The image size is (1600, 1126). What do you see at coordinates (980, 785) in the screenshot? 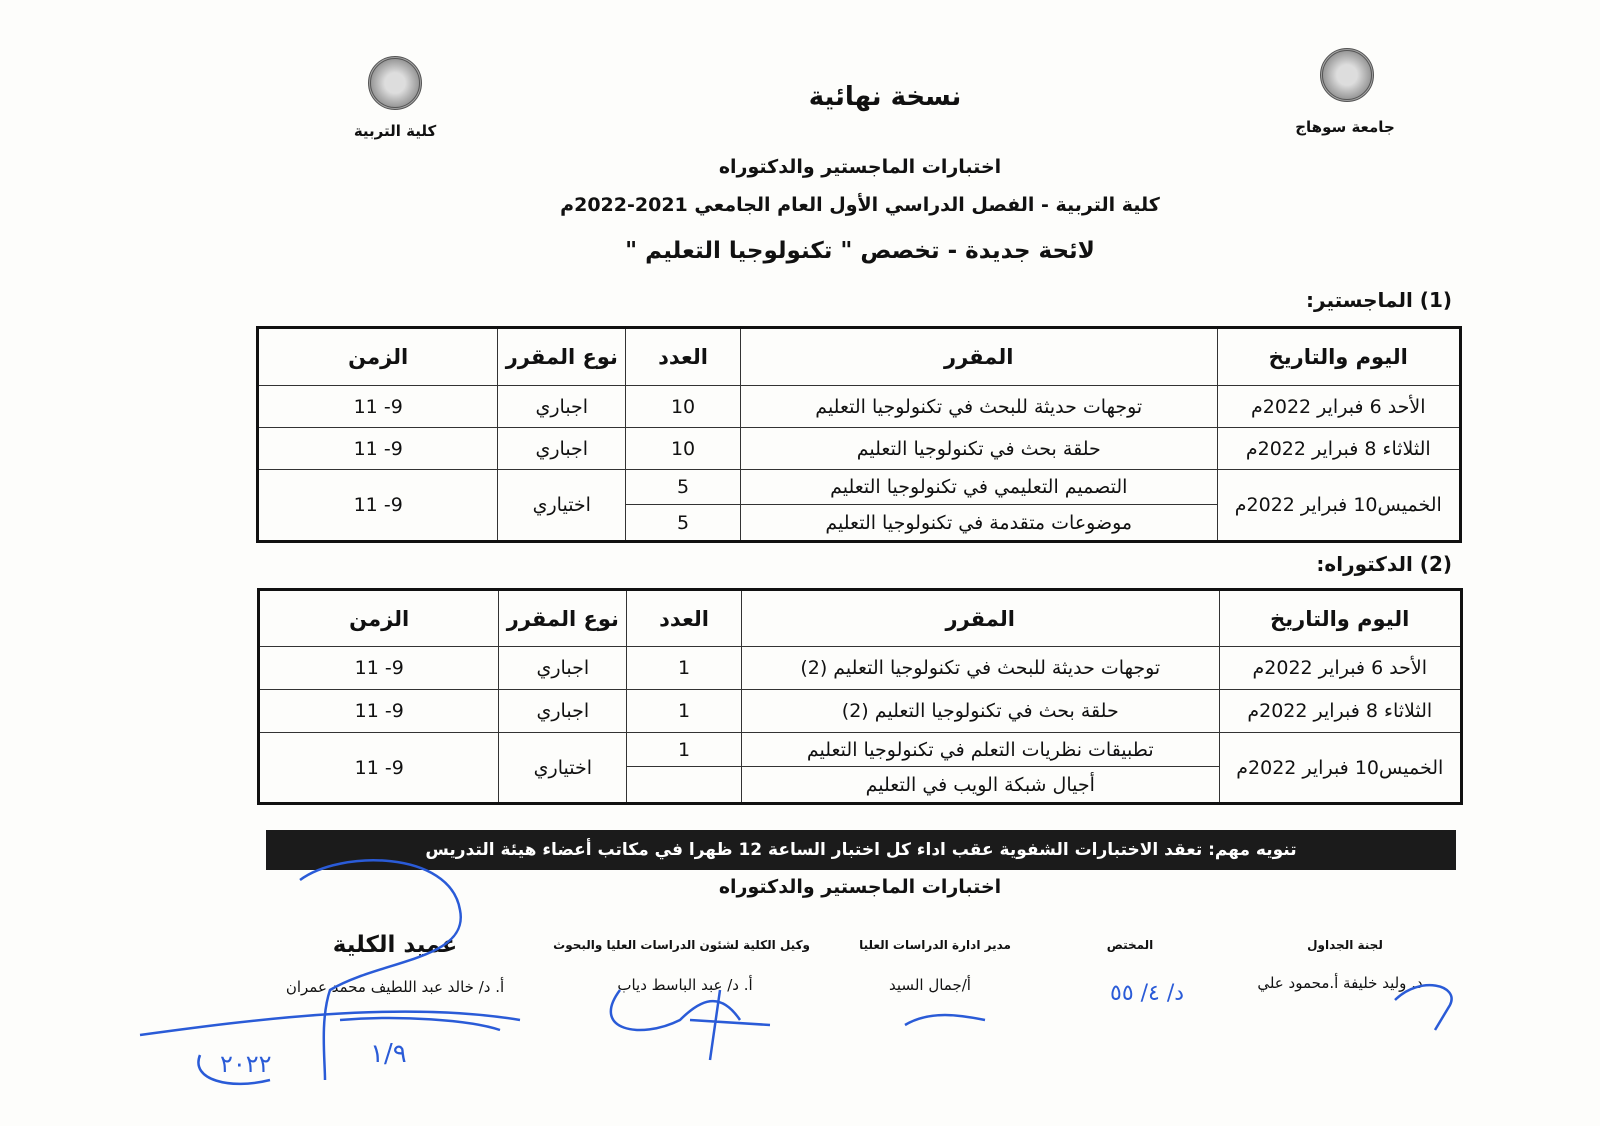
I see `course-cell: أجيال شبكة الويب في التعليم` at bounding box center [980, 785].